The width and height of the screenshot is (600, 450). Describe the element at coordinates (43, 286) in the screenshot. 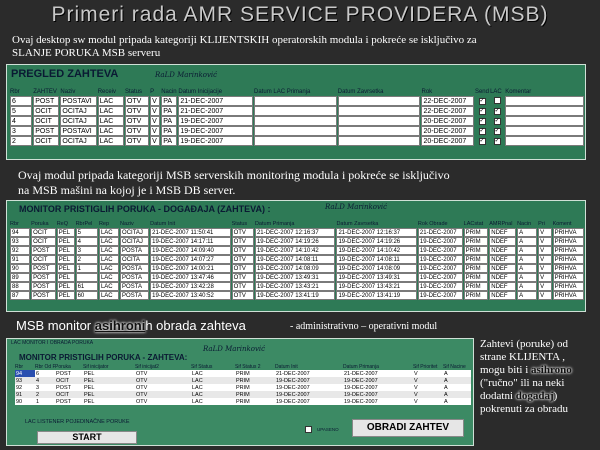

I see `table-cell: POST` at that location.